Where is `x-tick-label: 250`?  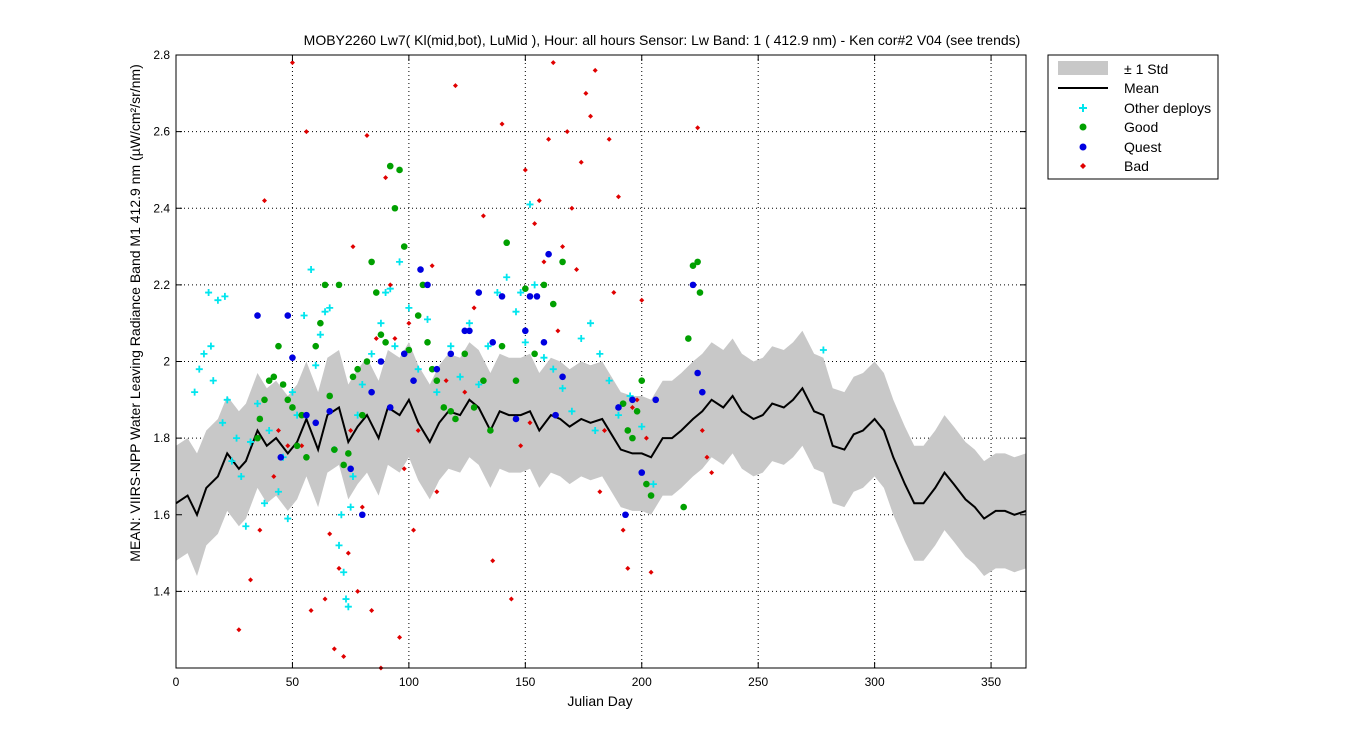 x-tick-label: 250 is located at coordinates (758, 682).